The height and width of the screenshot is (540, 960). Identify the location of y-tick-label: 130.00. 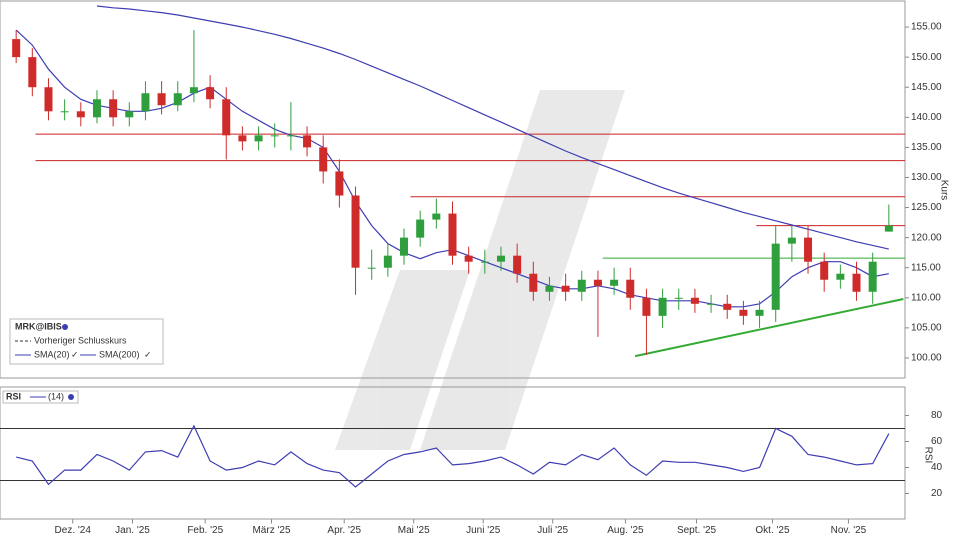
(926, 177).